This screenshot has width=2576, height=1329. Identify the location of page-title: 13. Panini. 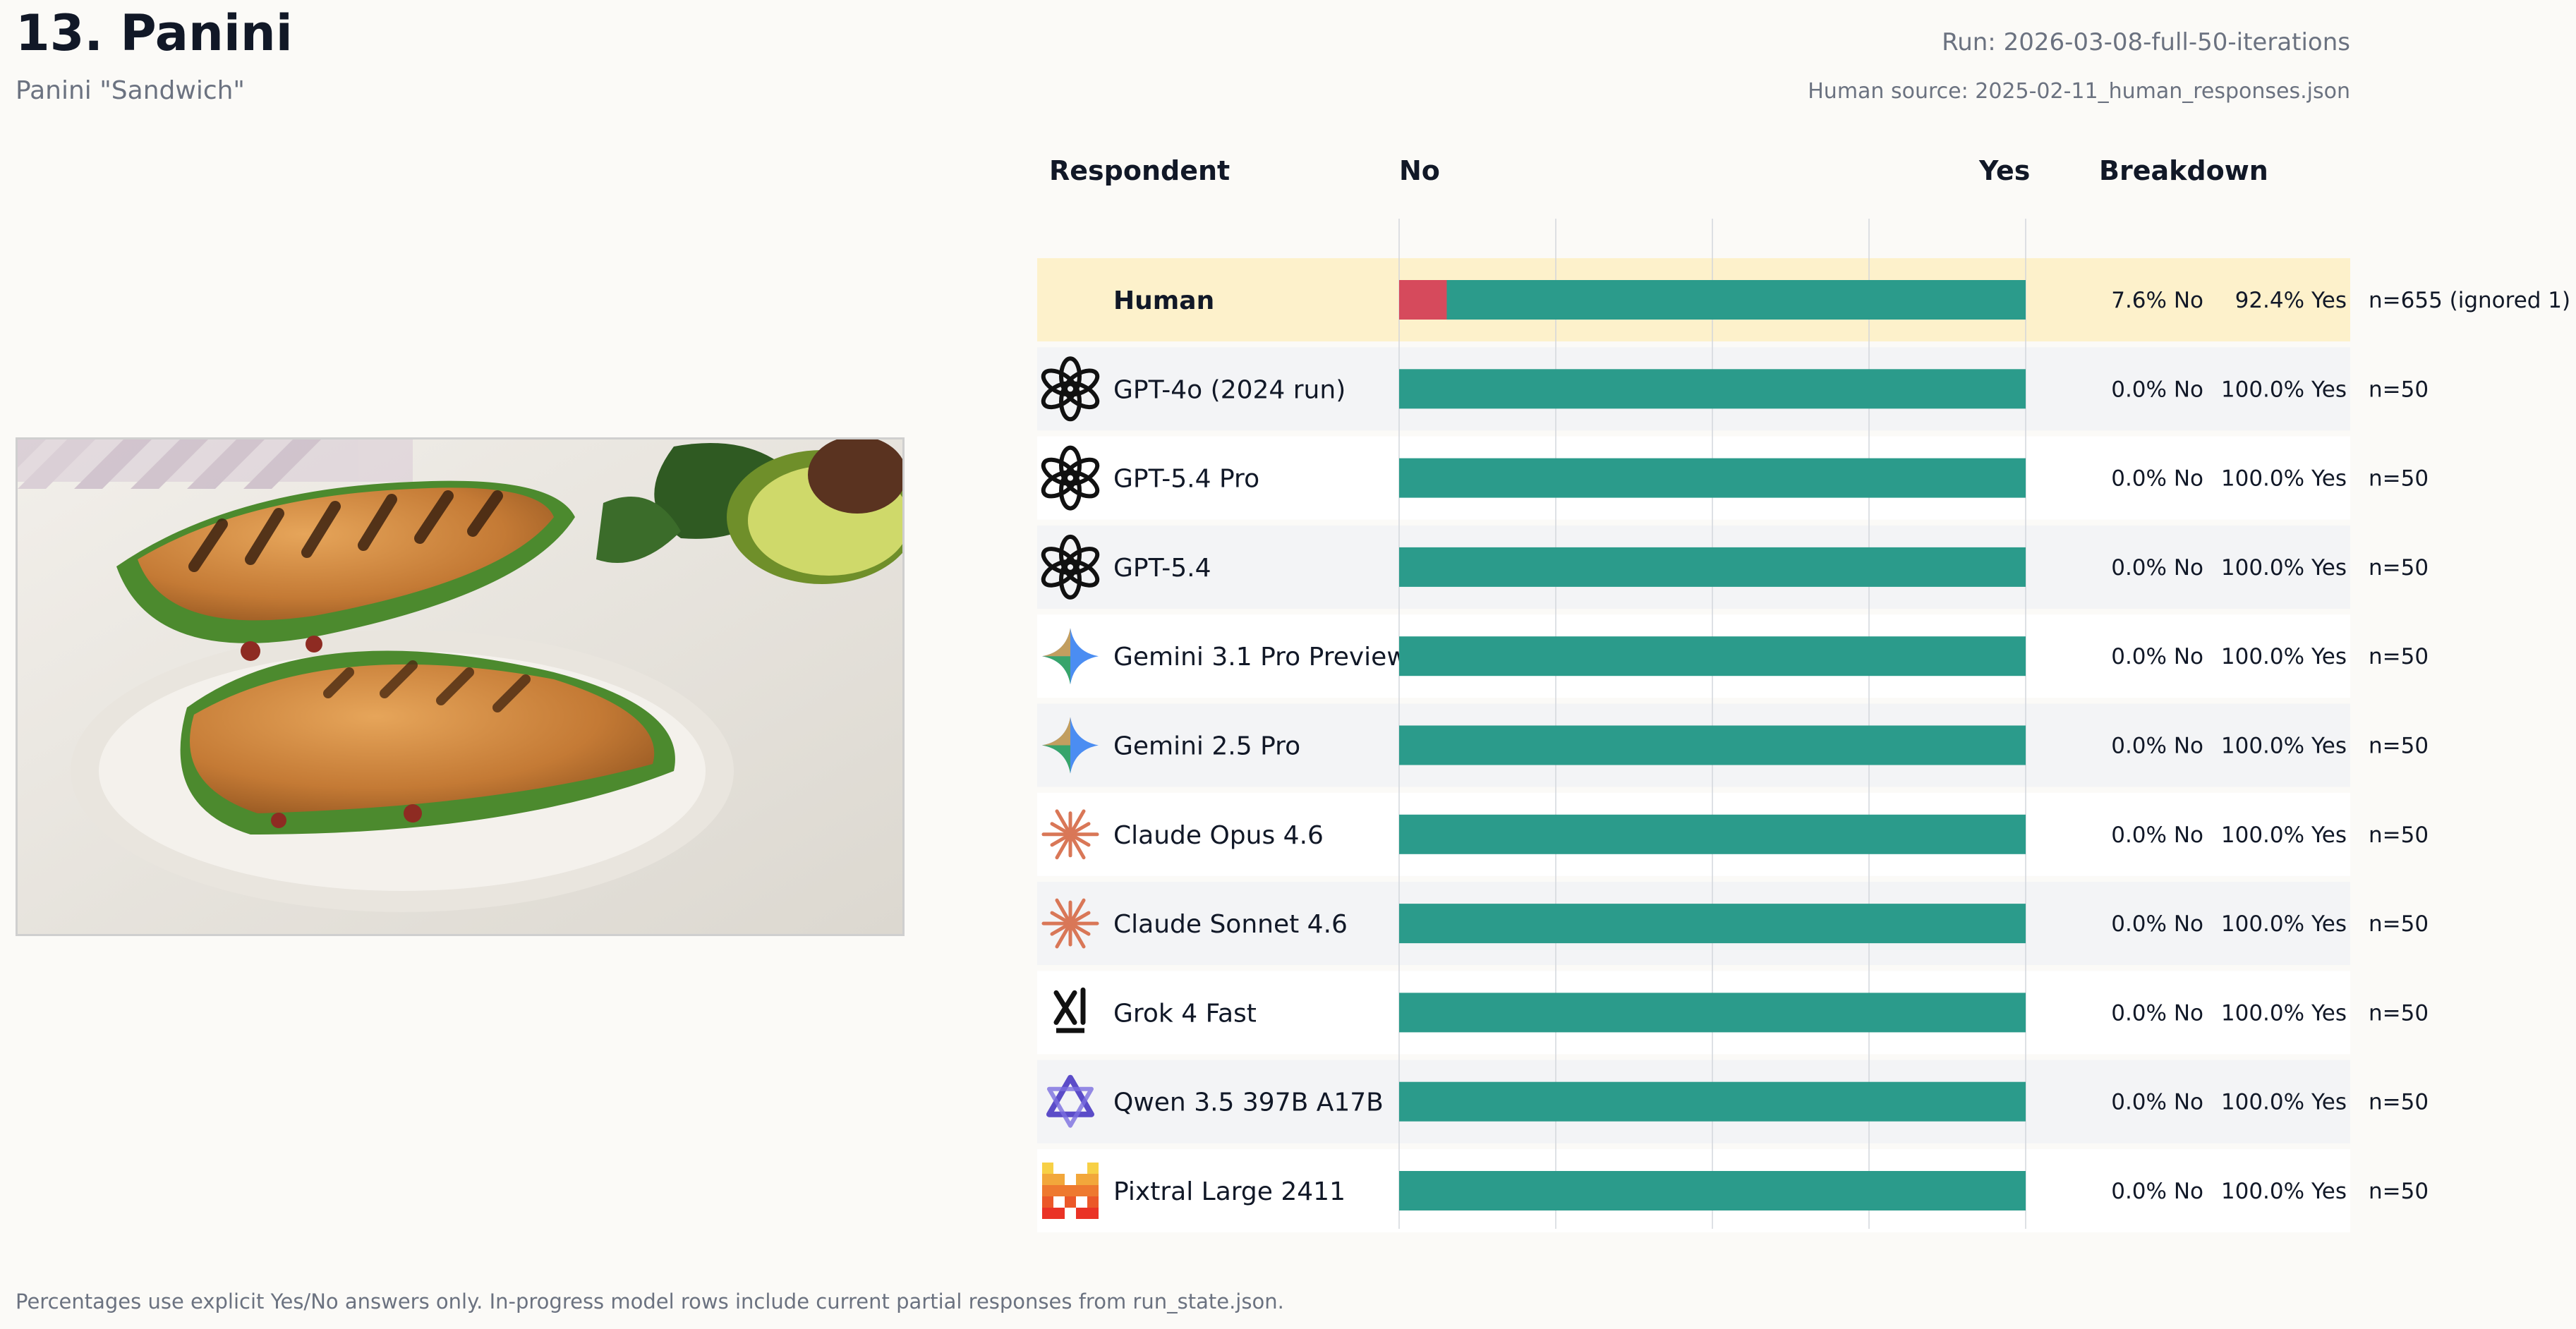
(155, 33).